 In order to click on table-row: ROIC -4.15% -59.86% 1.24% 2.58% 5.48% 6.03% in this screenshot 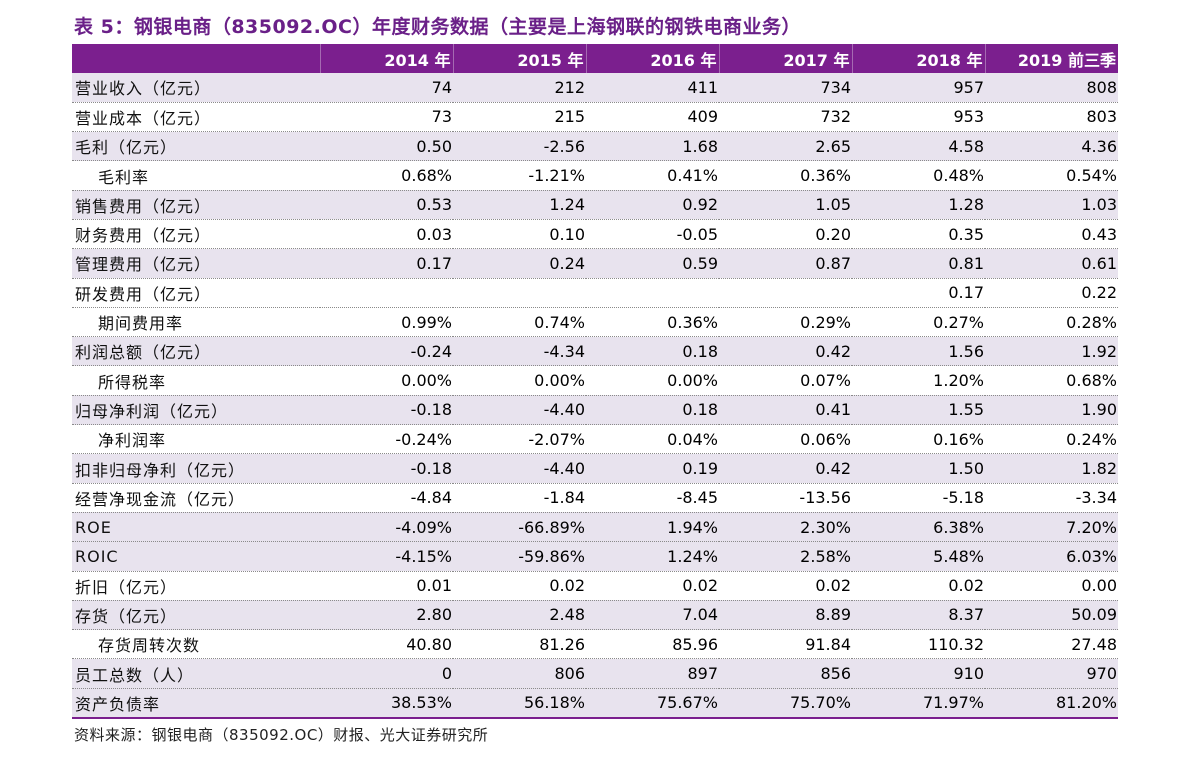, I will do `click(595, 556)`.